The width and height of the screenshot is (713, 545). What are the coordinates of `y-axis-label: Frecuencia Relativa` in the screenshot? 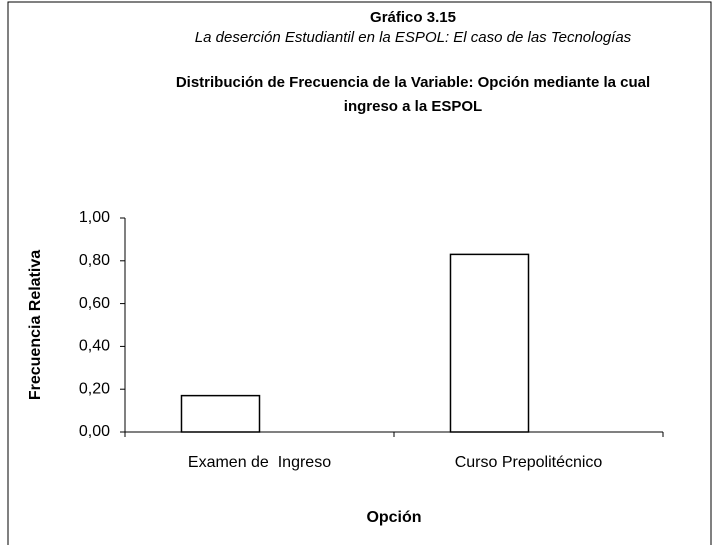 It's located at (35, 325).